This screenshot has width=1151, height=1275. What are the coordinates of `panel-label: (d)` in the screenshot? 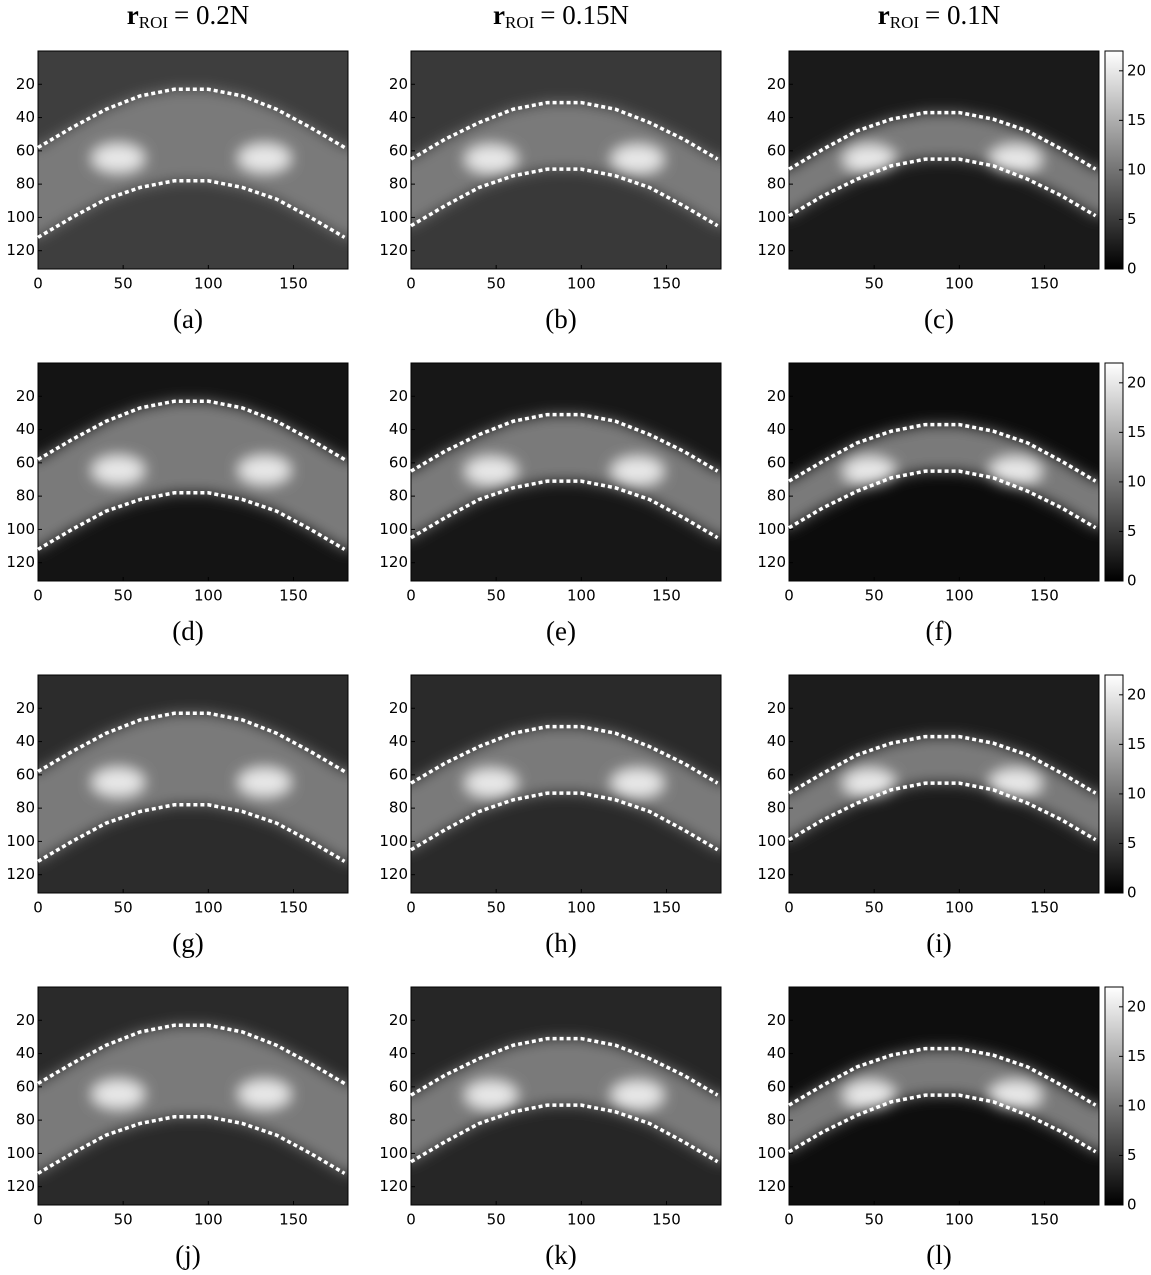 It's located at (187, 631).